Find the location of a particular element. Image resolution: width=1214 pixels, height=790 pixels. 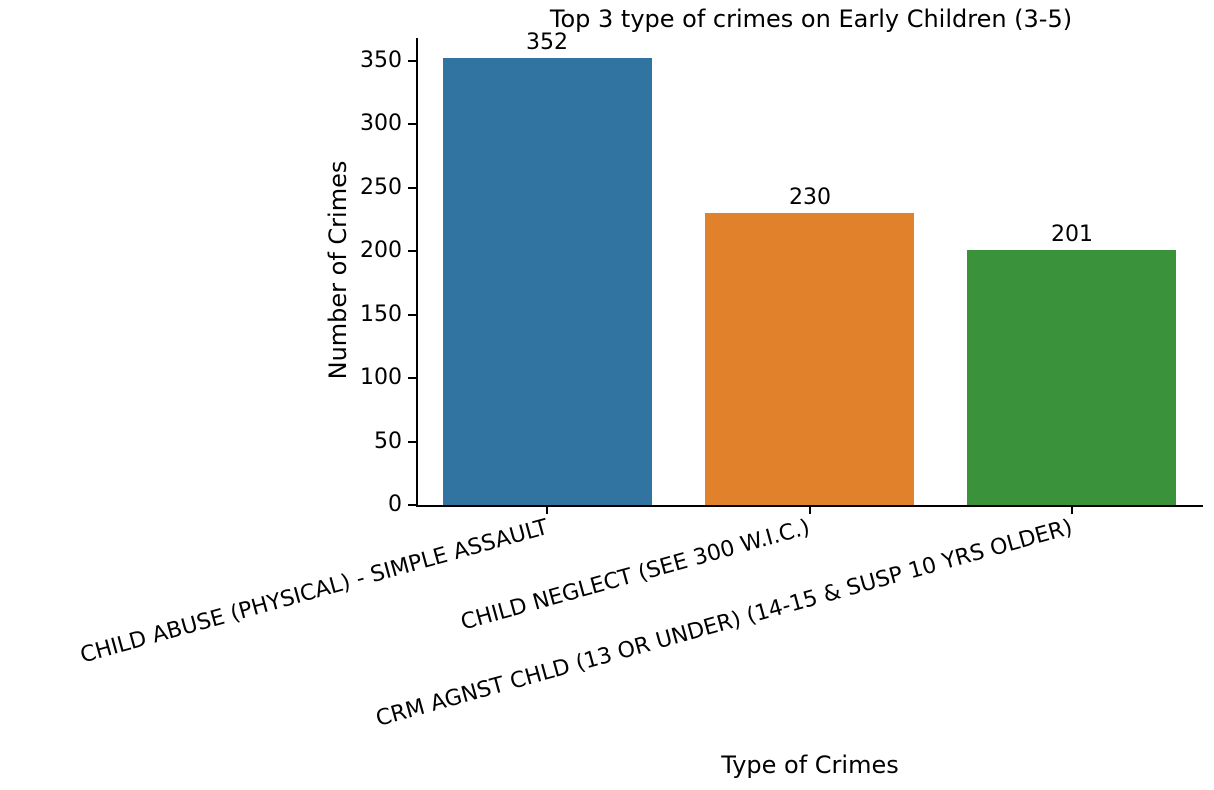

bar-value-label-2: 201 is located at coordinates (1072, 234).